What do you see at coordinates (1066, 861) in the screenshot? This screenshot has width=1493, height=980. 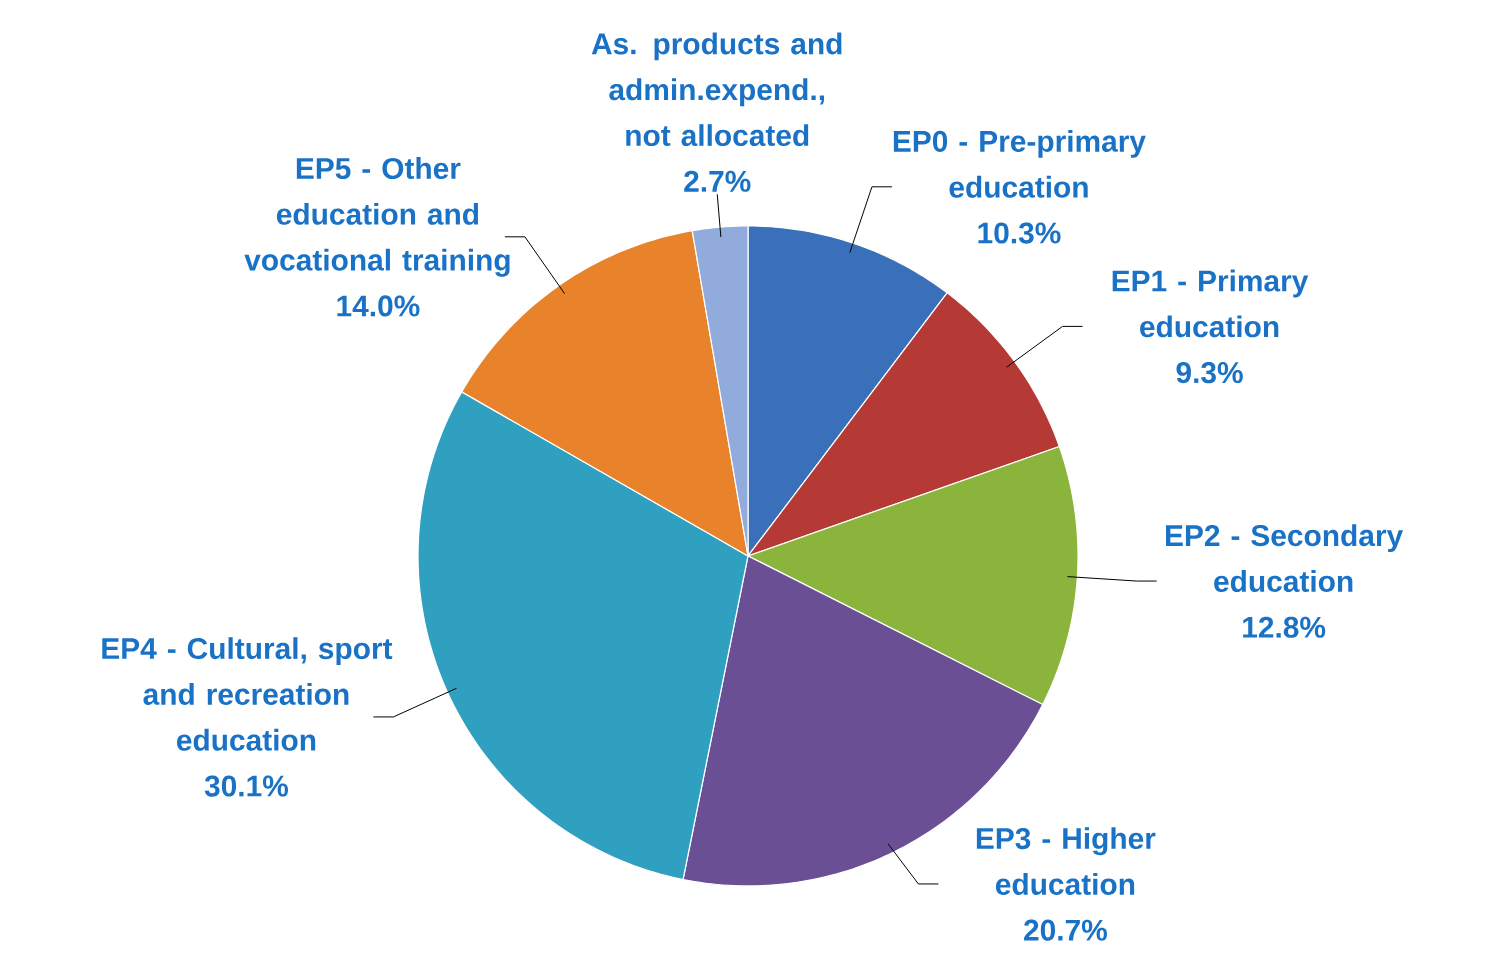 I see `slice-label: EP3 - Higher education` at bounding box center [1066, 861].